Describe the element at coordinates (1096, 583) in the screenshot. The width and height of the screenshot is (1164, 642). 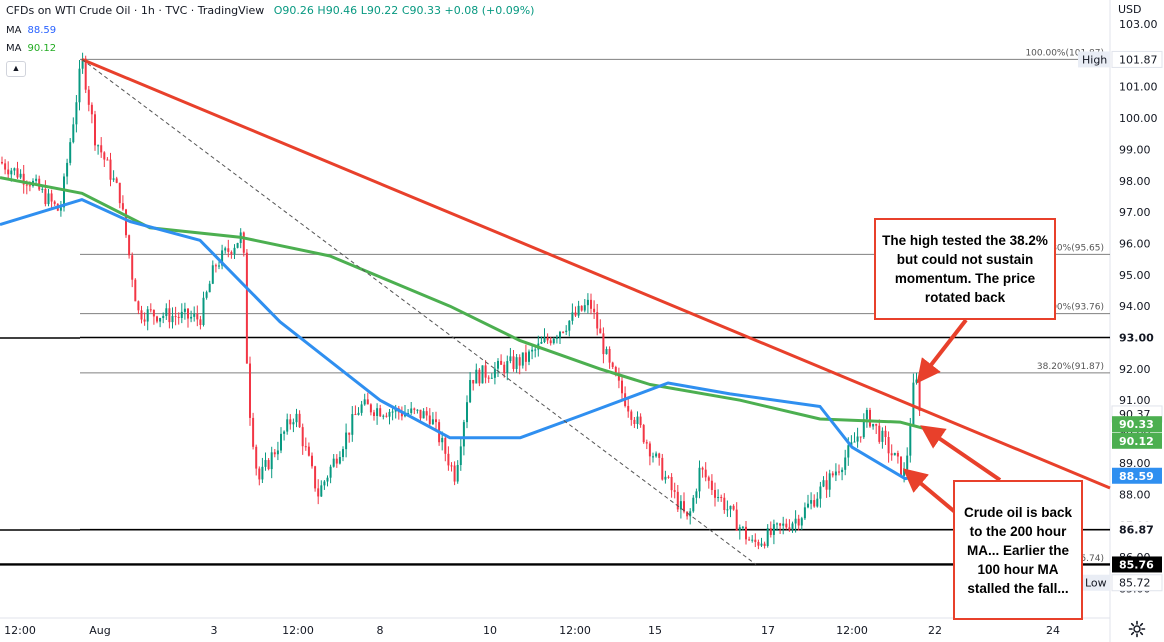
I see `low-tag: Low` at that location.